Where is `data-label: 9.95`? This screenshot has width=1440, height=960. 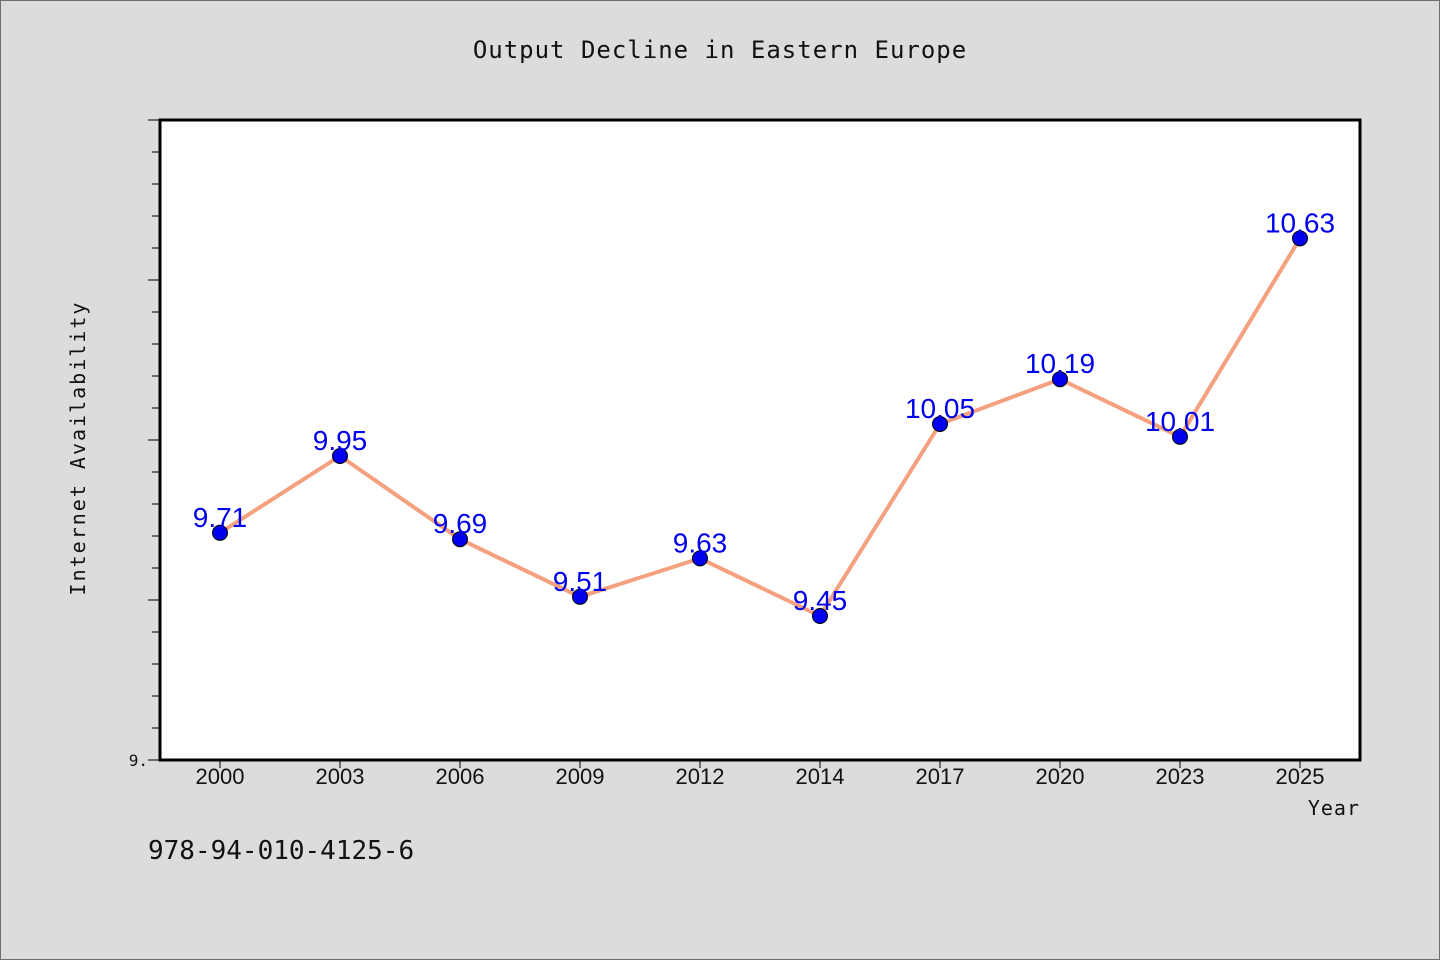
data-label: 9.95 is located at coordinates (340, 440).